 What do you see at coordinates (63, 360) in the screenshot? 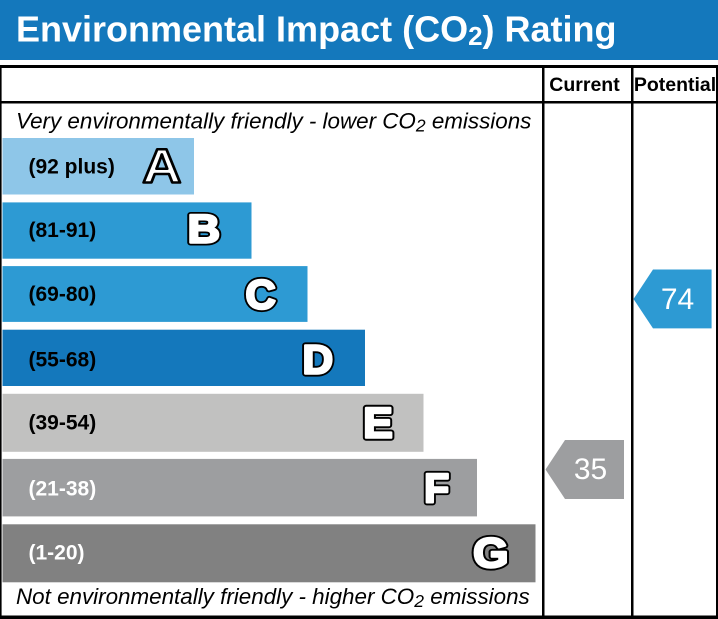
I see `svg-text: (55-68)` at bounding box center [63, 360].